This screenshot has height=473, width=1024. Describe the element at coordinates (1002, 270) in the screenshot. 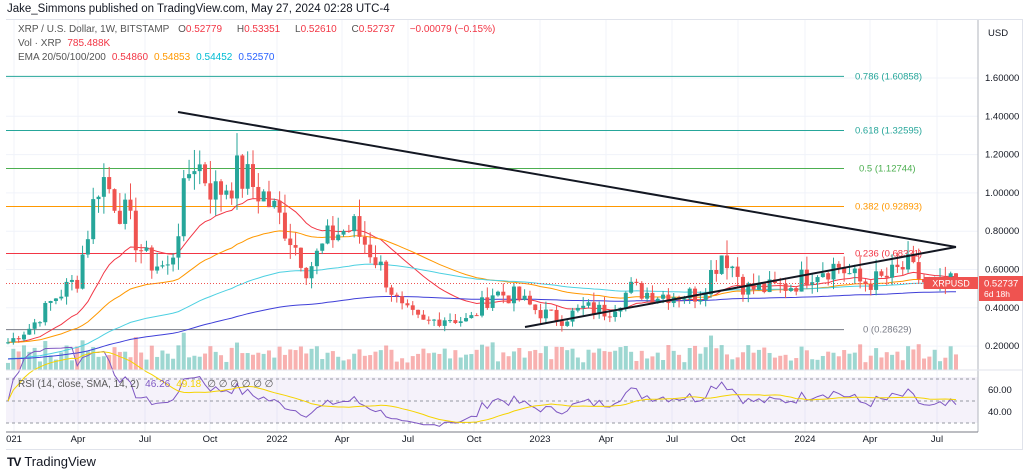

I see `price-tick-label: 0.60000` at that location.